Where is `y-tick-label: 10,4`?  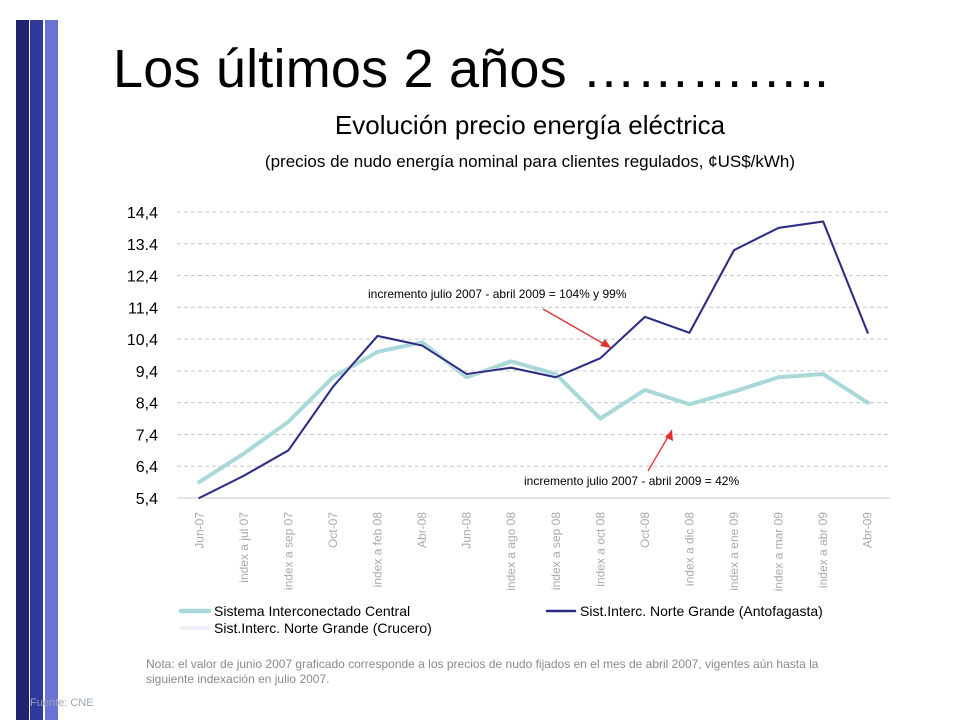 y-tick-label: 10,4 is located at coordinates (142, 340).